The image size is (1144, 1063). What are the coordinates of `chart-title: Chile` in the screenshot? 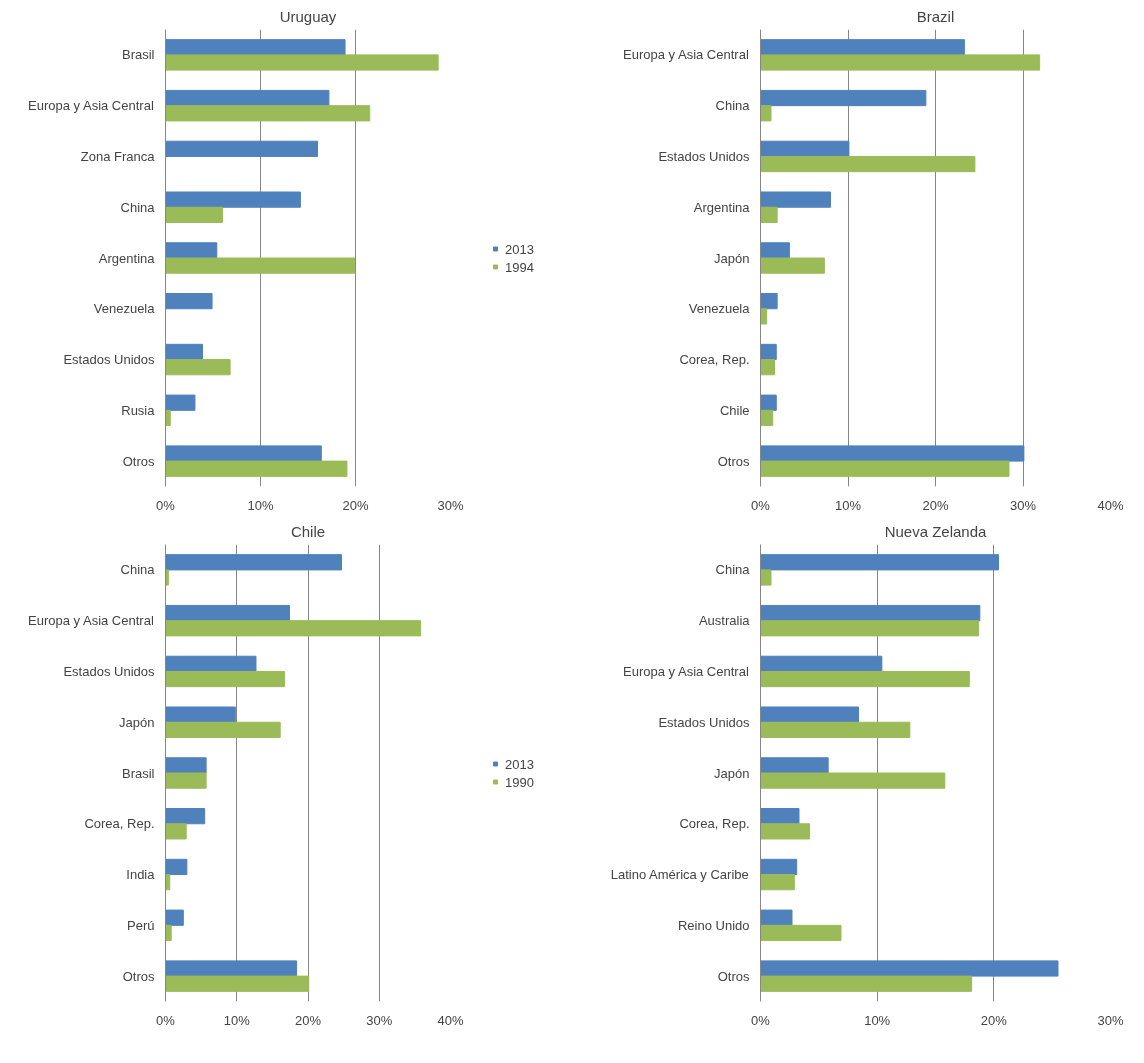 It's located at (308, 531).